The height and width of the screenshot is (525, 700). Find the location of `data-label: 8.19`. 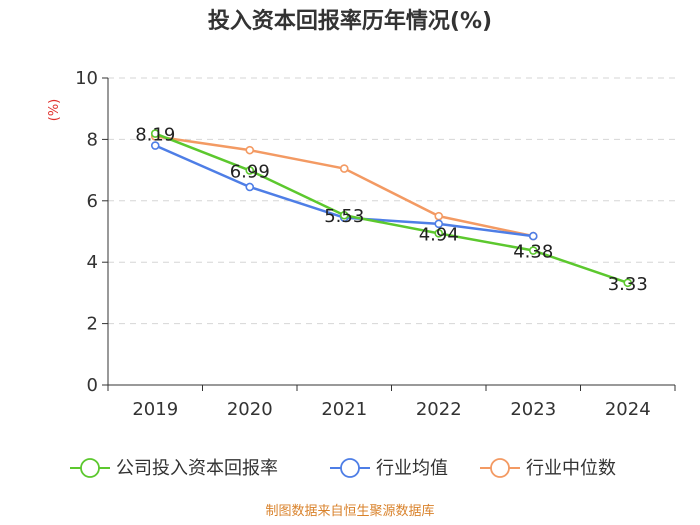

data-label: 8.19 is located at coordinates (155, 135).